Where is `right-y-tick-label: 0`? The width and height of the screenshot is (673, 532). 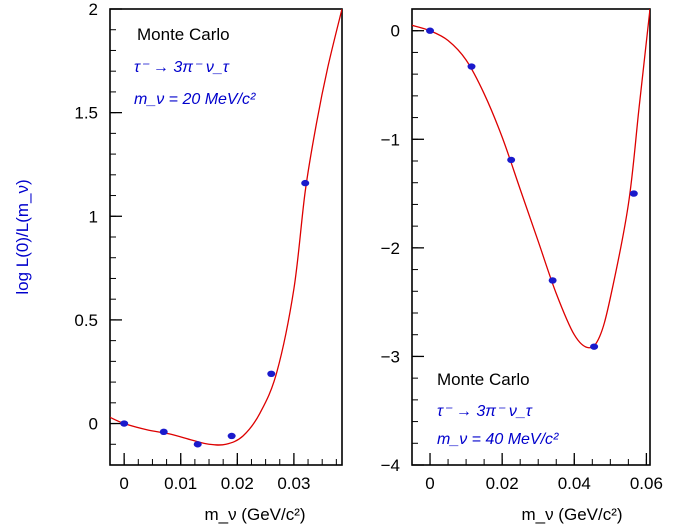
right-y-tick-label: 0 is located at coordinates (395, 31).